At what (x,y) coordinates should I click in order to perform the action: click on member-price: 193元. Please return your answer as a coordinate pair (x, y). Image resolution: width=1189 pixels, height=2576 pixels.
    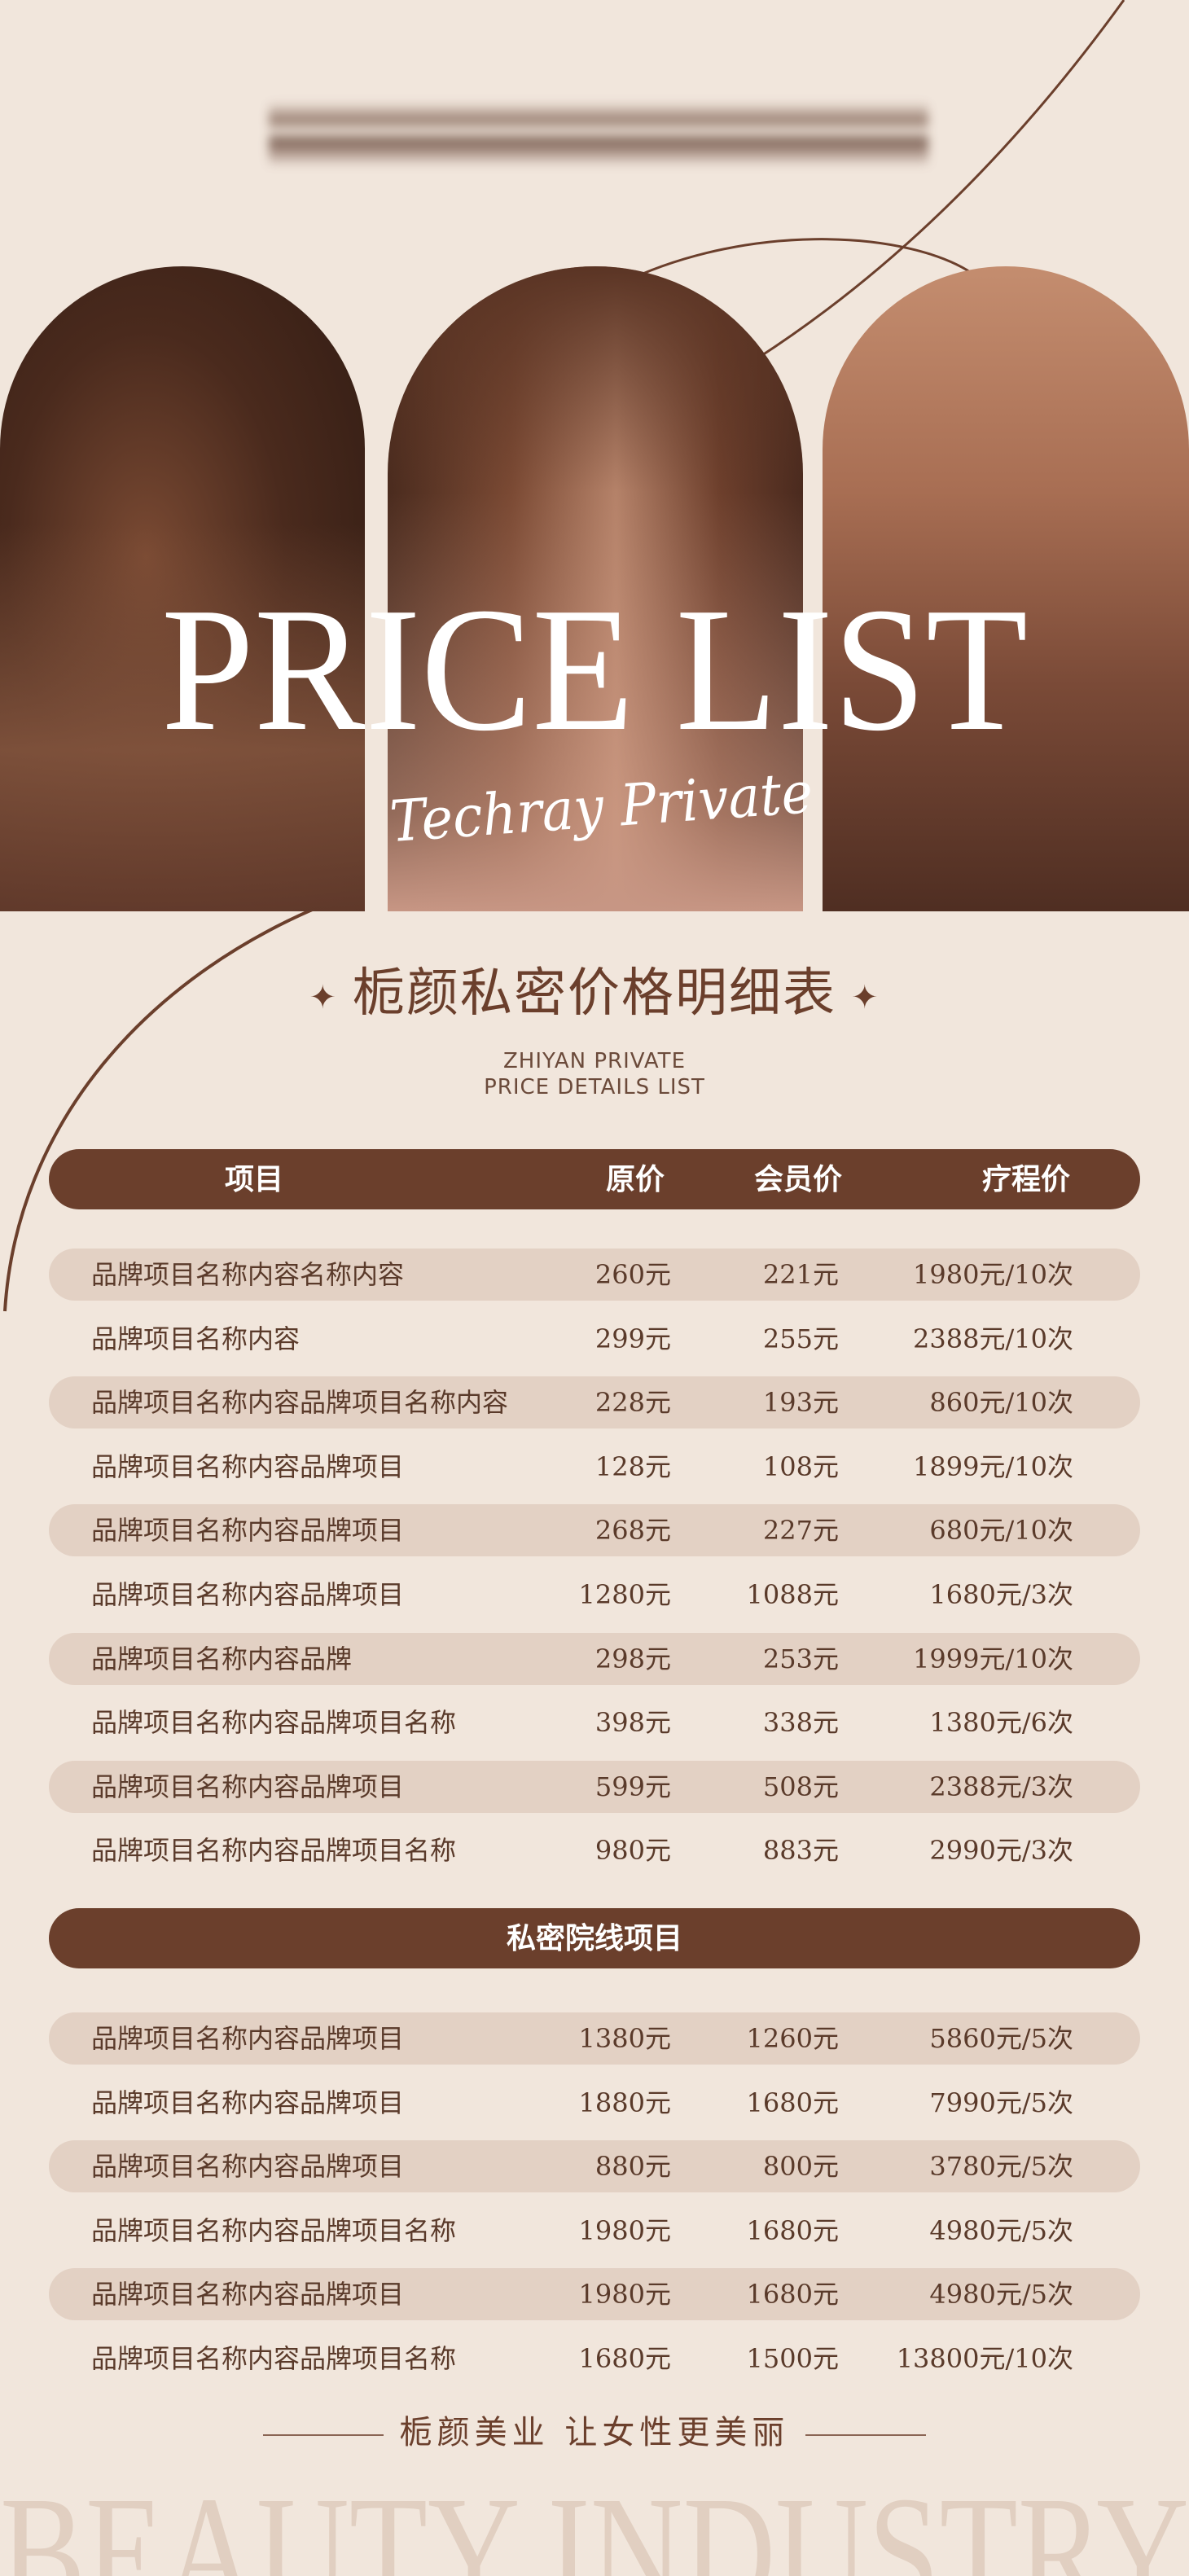
    Looking at the image, I should click on (800, 1403).